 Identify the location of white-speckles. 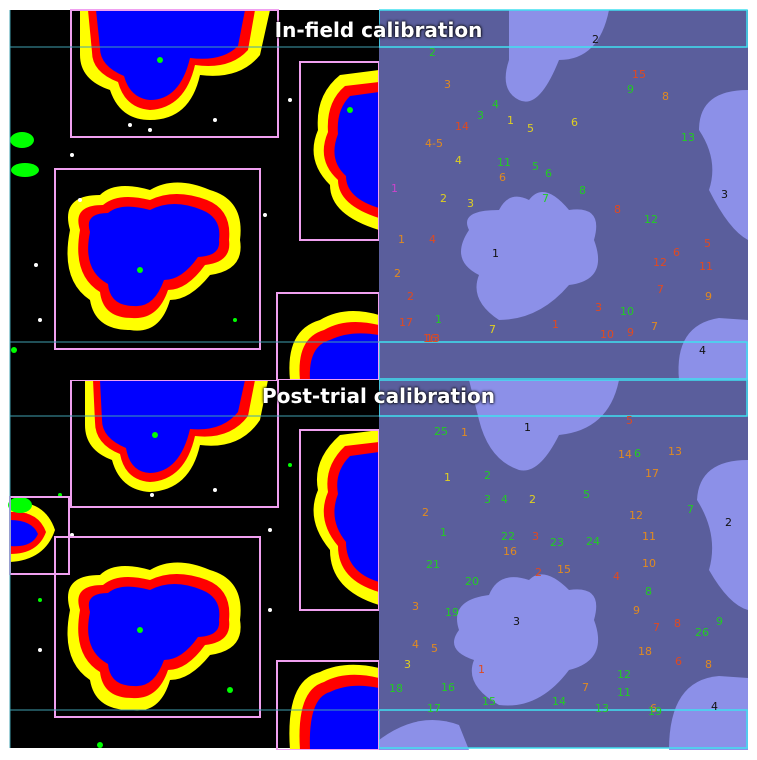
(163, 210).